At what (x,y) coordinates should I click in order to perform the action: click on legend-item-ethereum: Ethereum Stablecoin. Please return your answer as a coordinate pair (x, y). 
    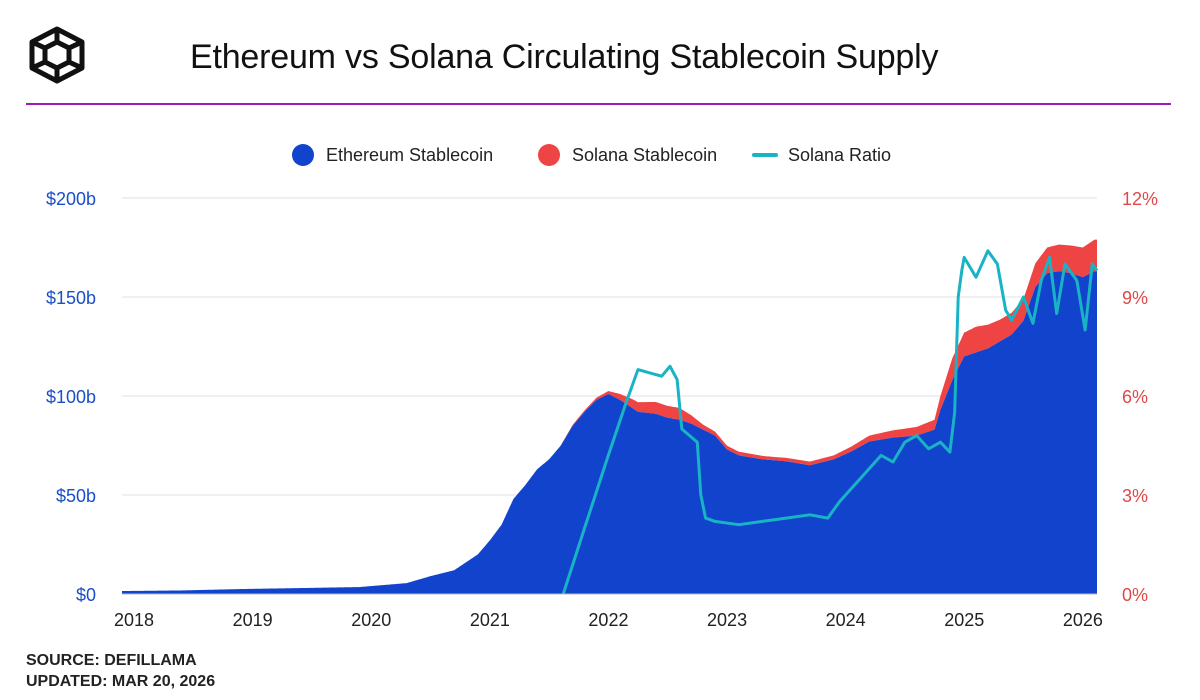
    Looking at the image, I should click on (392, 155).